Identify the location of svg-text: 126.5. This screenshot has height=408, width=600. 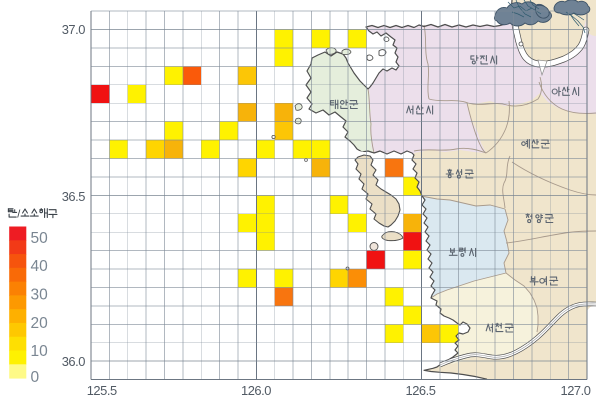
(420, 390).